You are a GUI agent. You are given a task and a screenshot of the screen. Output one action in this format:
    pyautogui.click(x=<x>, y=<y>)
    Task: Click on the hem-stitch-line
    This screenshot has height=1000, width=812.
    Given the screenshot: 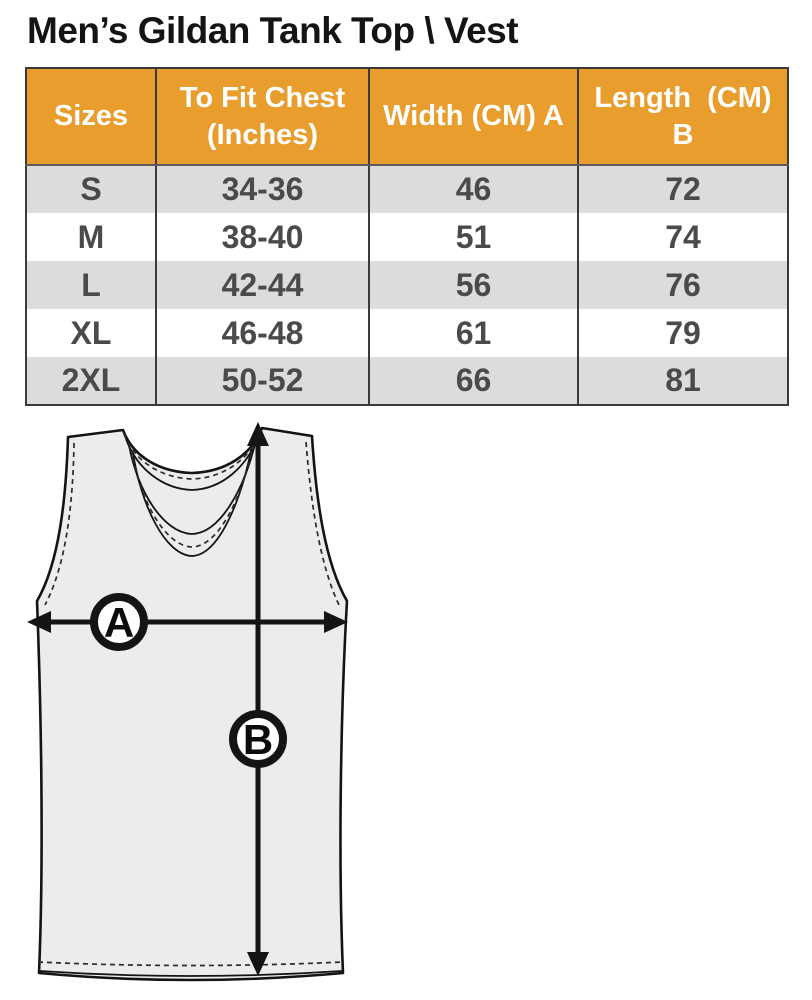 What is the action you would take?
    pyautogui.click(x=190, y=964)
    